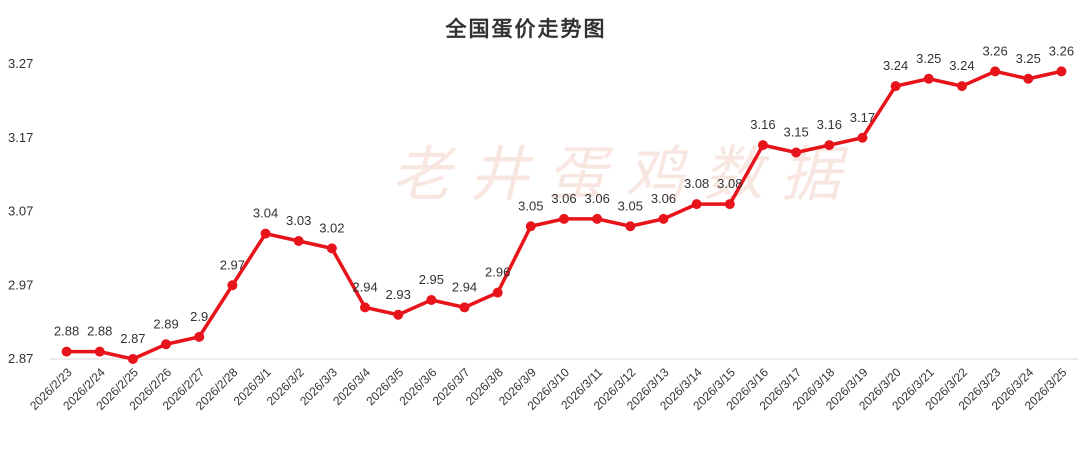 Image resolution: width=1080 pixels, height=451 pixels. What do you see at coordinates (431, 279) in the screenshot?
I see `data-label: 2.95` at bounding box center [431, 279].